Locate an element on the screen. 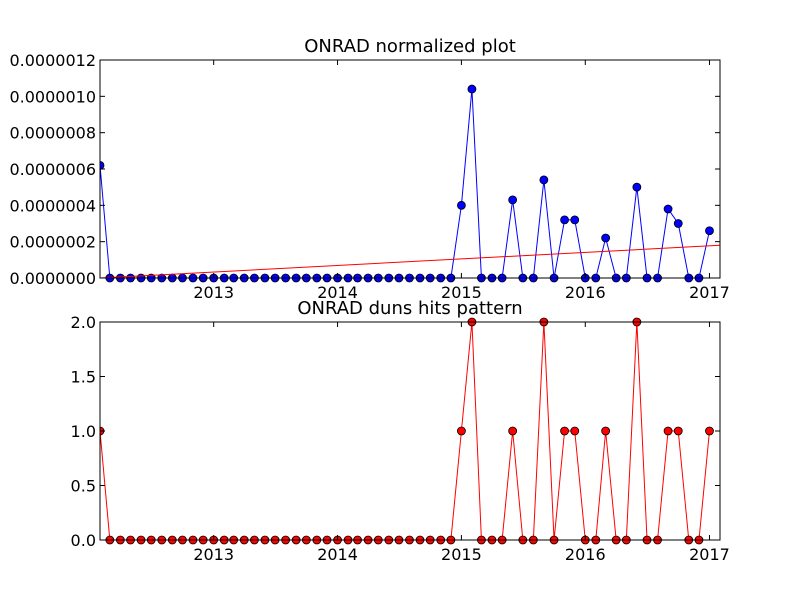  y-tick-label: 0.0000002 is located at coordinates (52, 242).